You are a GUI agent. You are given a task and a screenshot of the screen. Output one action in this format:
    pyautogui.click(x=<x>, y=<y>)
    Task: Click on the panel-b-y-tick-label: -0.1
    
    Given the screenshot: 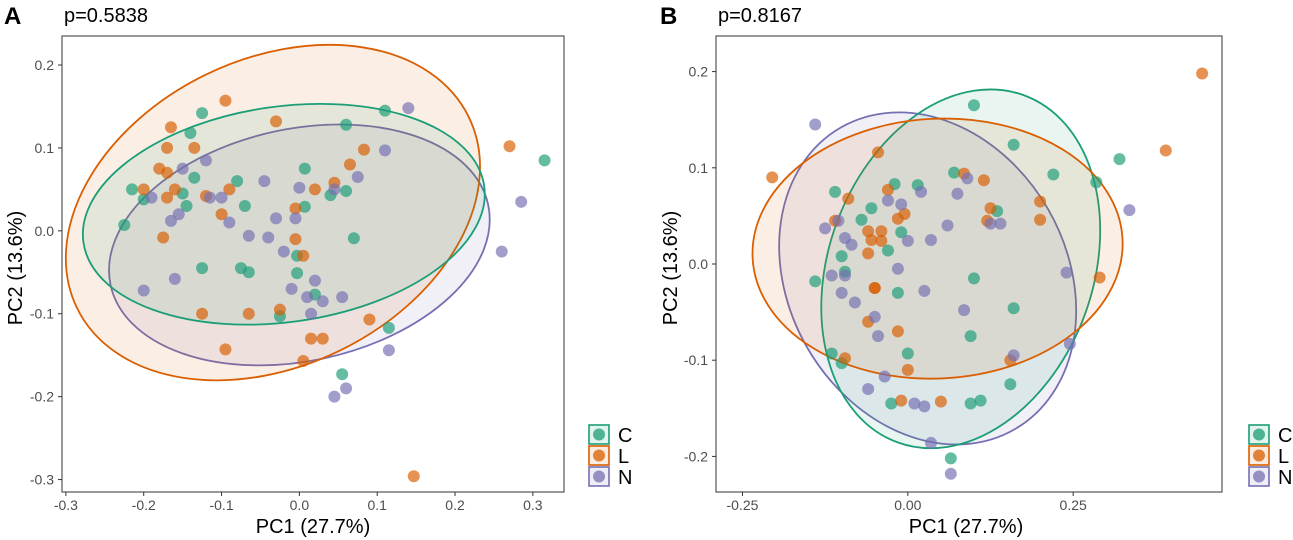 What is the action you would take?
    pyautogui.click(x=696, y=360)
    